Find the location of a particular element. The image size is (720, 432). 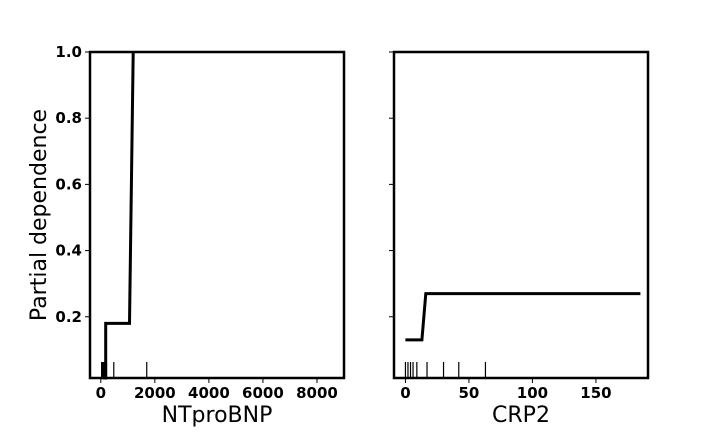

y-axis-label: Partial dependence is located at coordinates (39, 215).